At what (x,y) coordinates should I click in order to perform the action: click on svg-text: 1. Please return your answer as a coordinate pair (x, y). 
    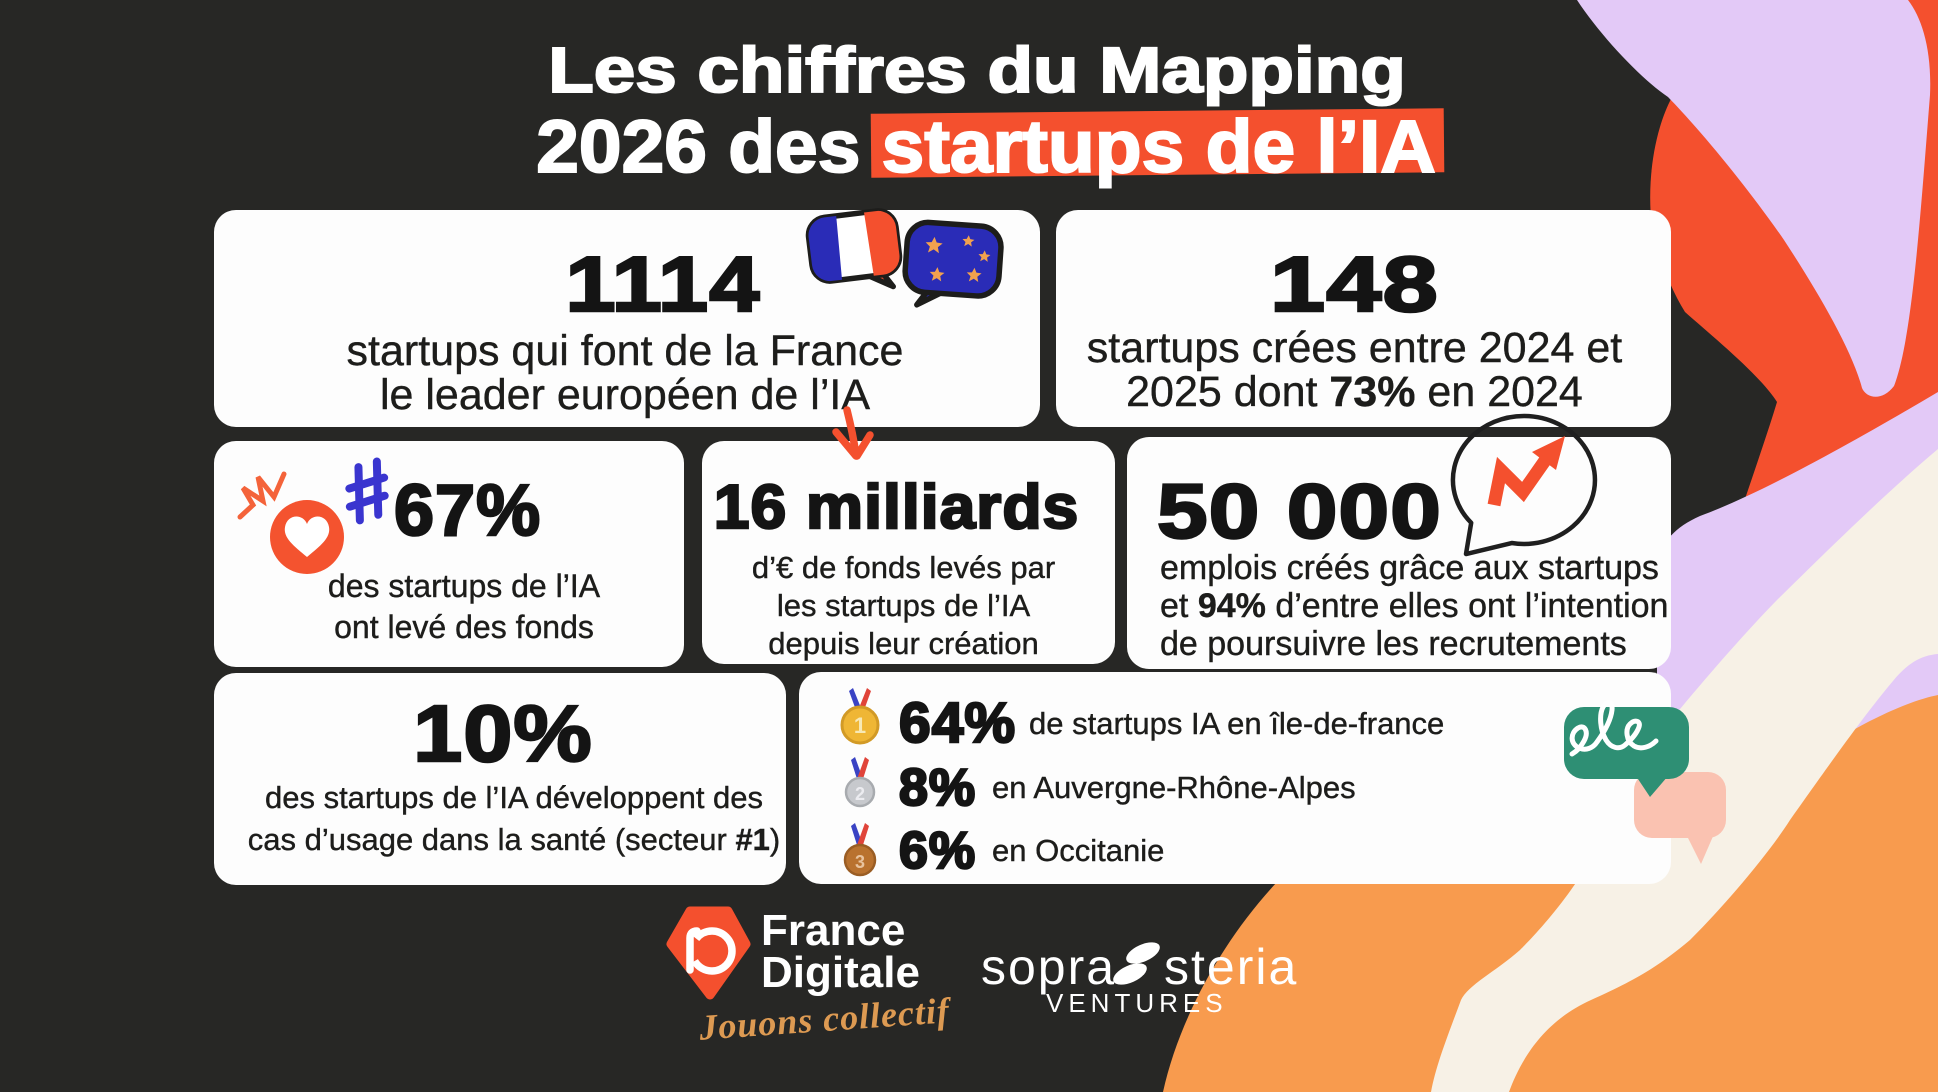
    Looking at the image, I should click on (860, 725).